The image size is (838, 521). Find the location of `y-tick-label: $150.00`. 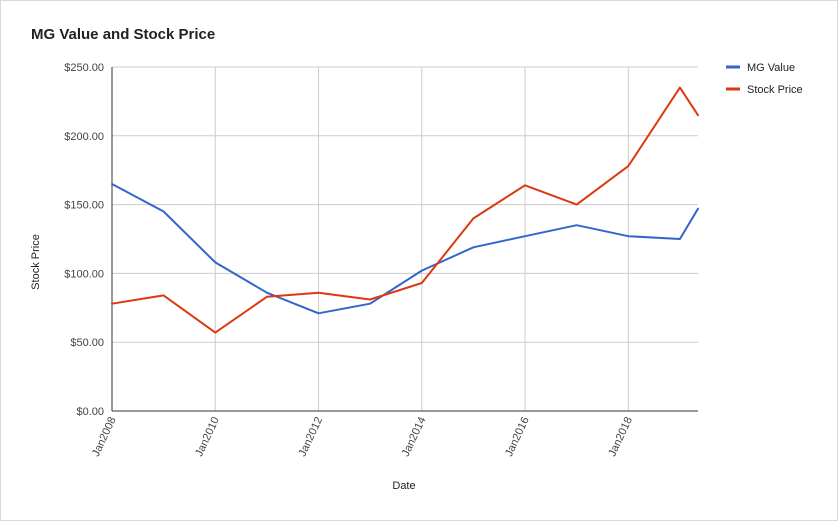

y-tick-label: $150.00 is located at coordinates (84, 206).